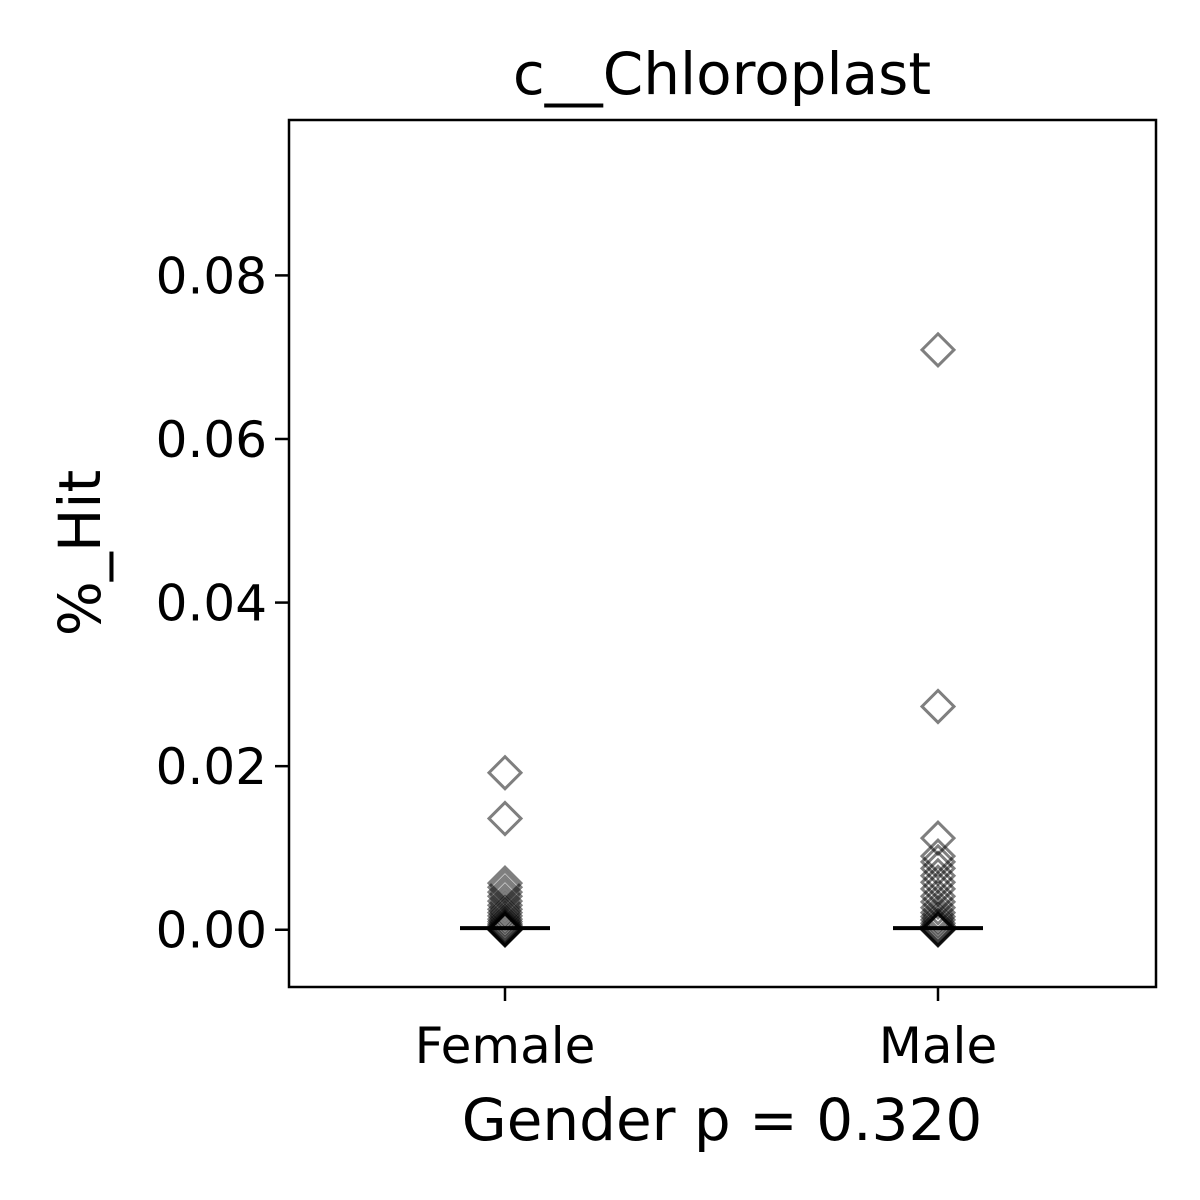 The height and width of the screenshot is (1200, 1200). I want to click on x-axis-title: Gender p = 0.320, so click(722, 1120).